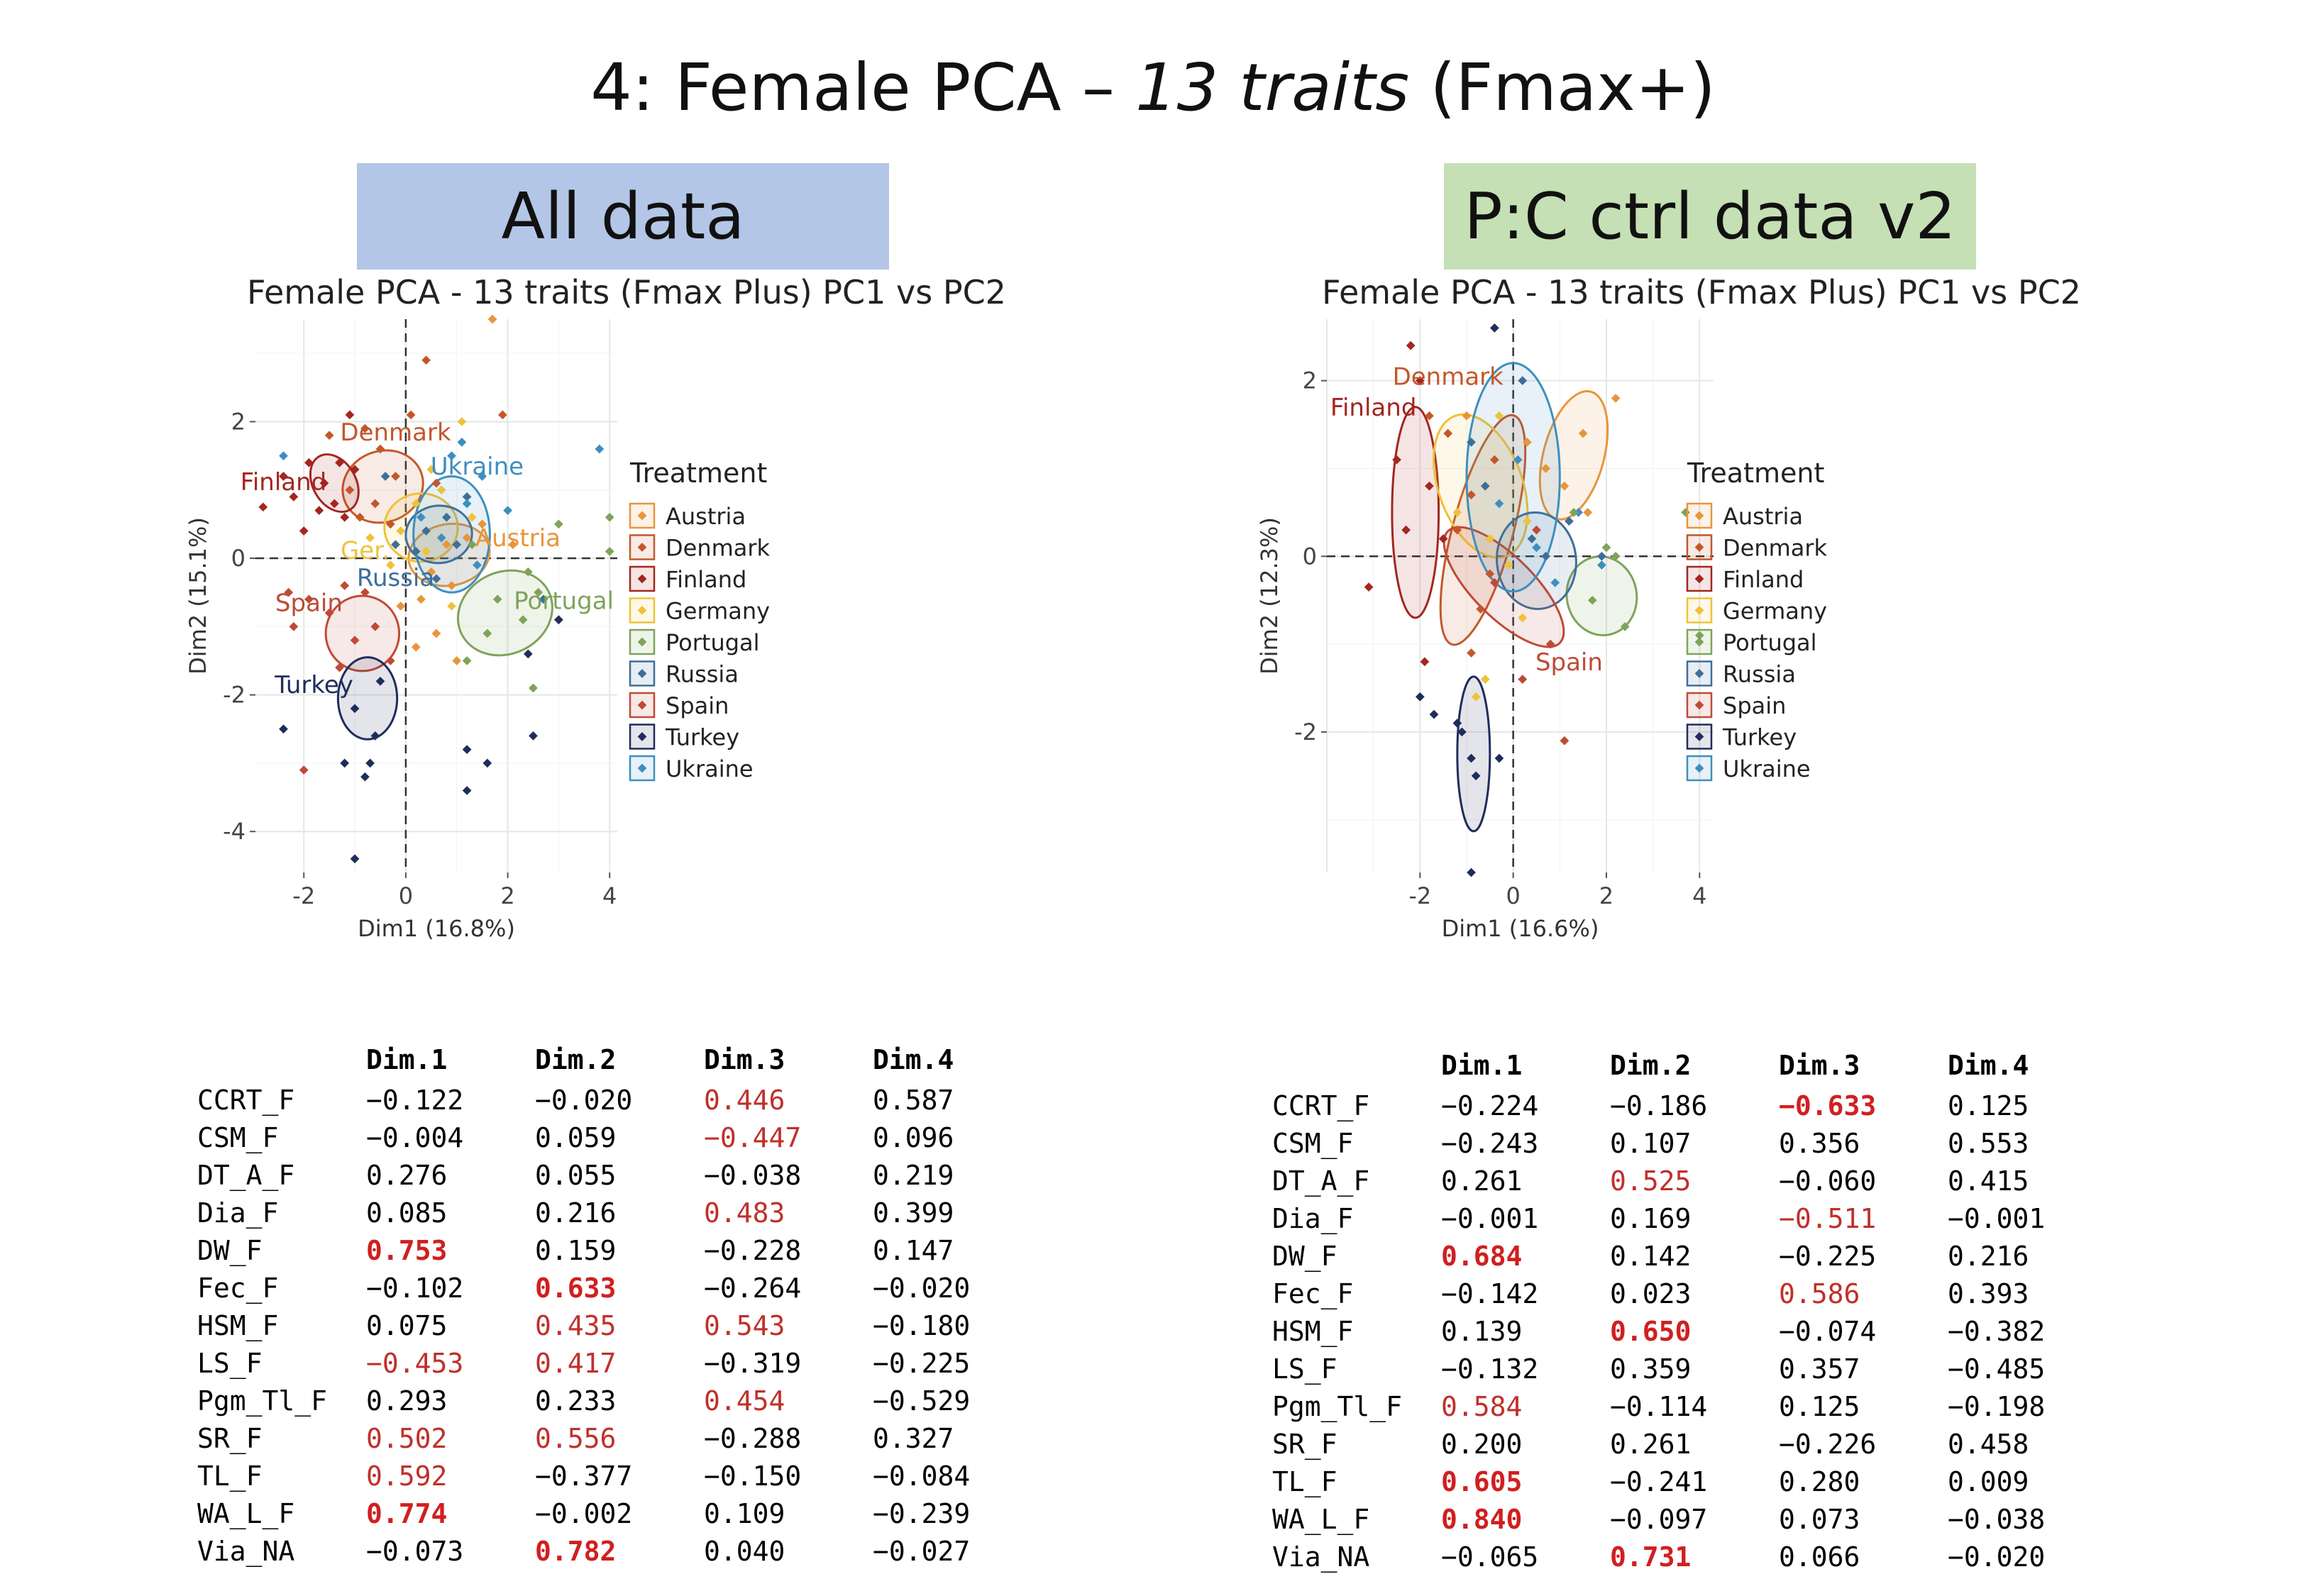 The height and width of the screenshot is (1596, 2306). What do you see at coordinates (619, 1175) in the screenshot?
I see `left-loading-cell: 0.055` at bounding box center [619, 1175].